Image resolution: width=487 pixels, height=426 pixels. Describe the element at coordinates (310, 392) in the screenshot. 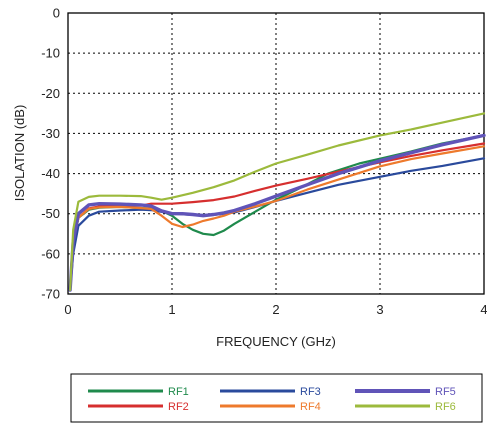

I see `legend-label-rf3: RF3` at that location.